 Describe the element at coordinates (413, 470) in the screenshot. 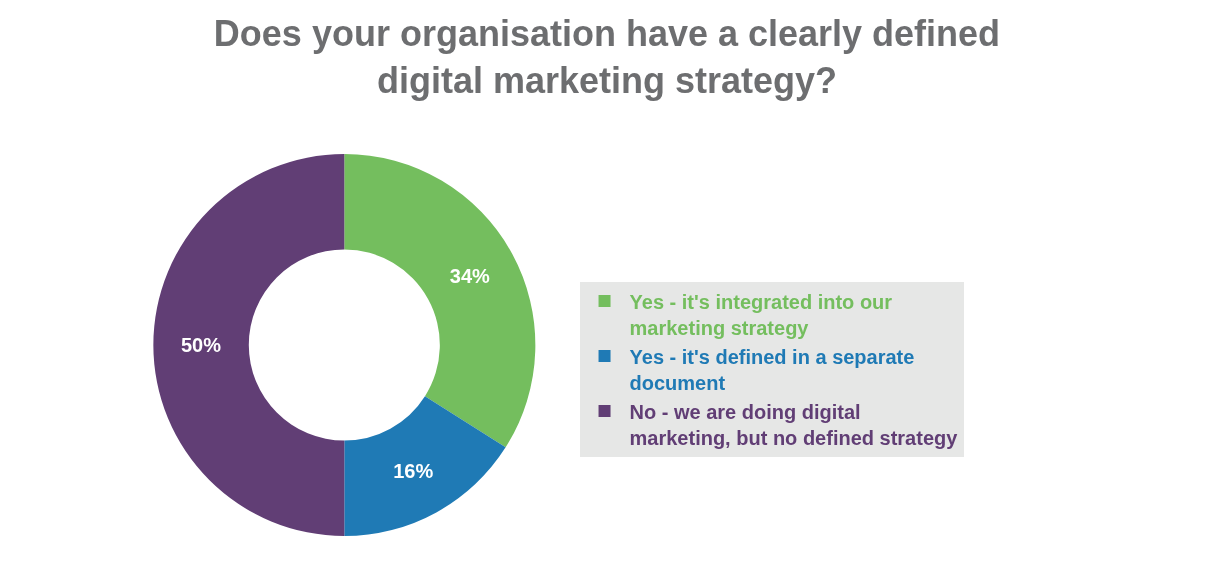

I see `data-label: 16%` at that location.